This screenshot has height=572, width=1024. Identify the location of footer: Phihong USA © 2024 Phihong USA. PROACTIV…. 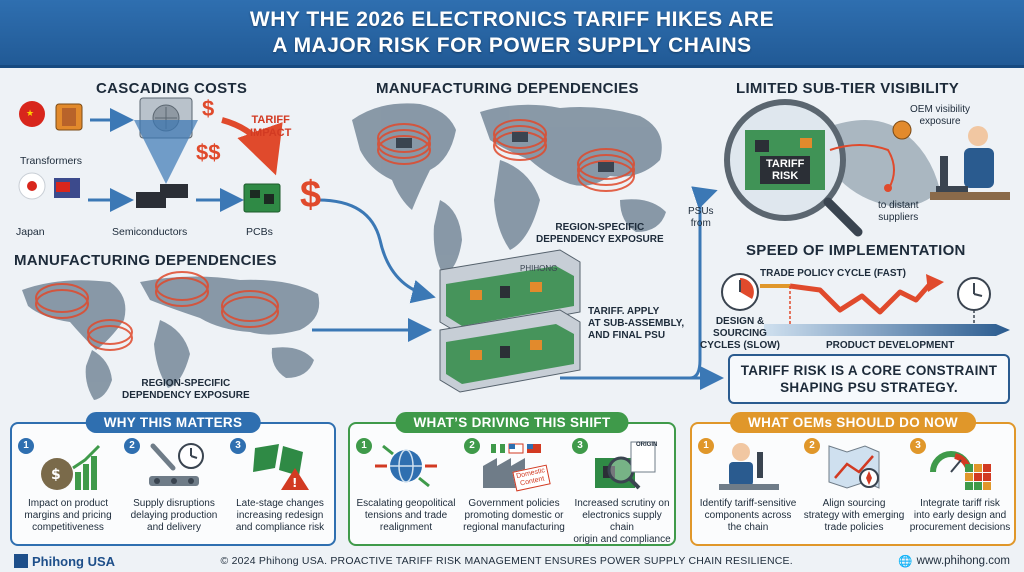
(512, 561).